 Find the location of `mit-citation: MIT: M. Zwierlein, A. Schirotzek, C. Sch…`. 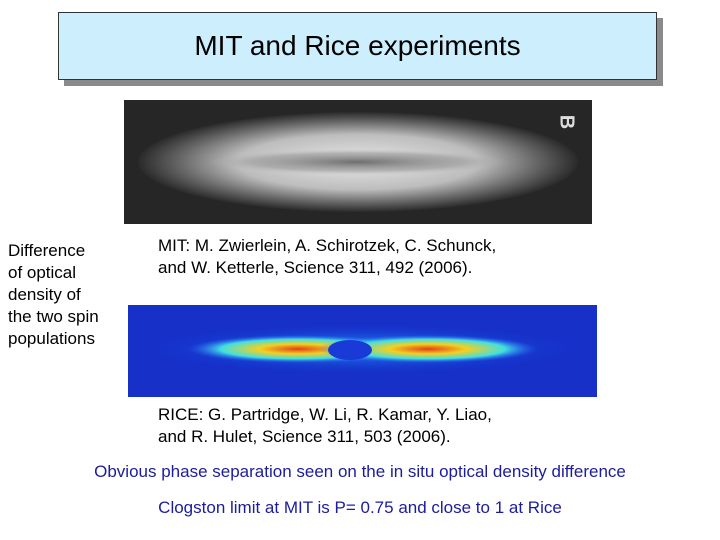

mit-citation: MIT: M. Zwierlein, A. Schirotzek, C. Sch… is located at coordinates (327, 257).